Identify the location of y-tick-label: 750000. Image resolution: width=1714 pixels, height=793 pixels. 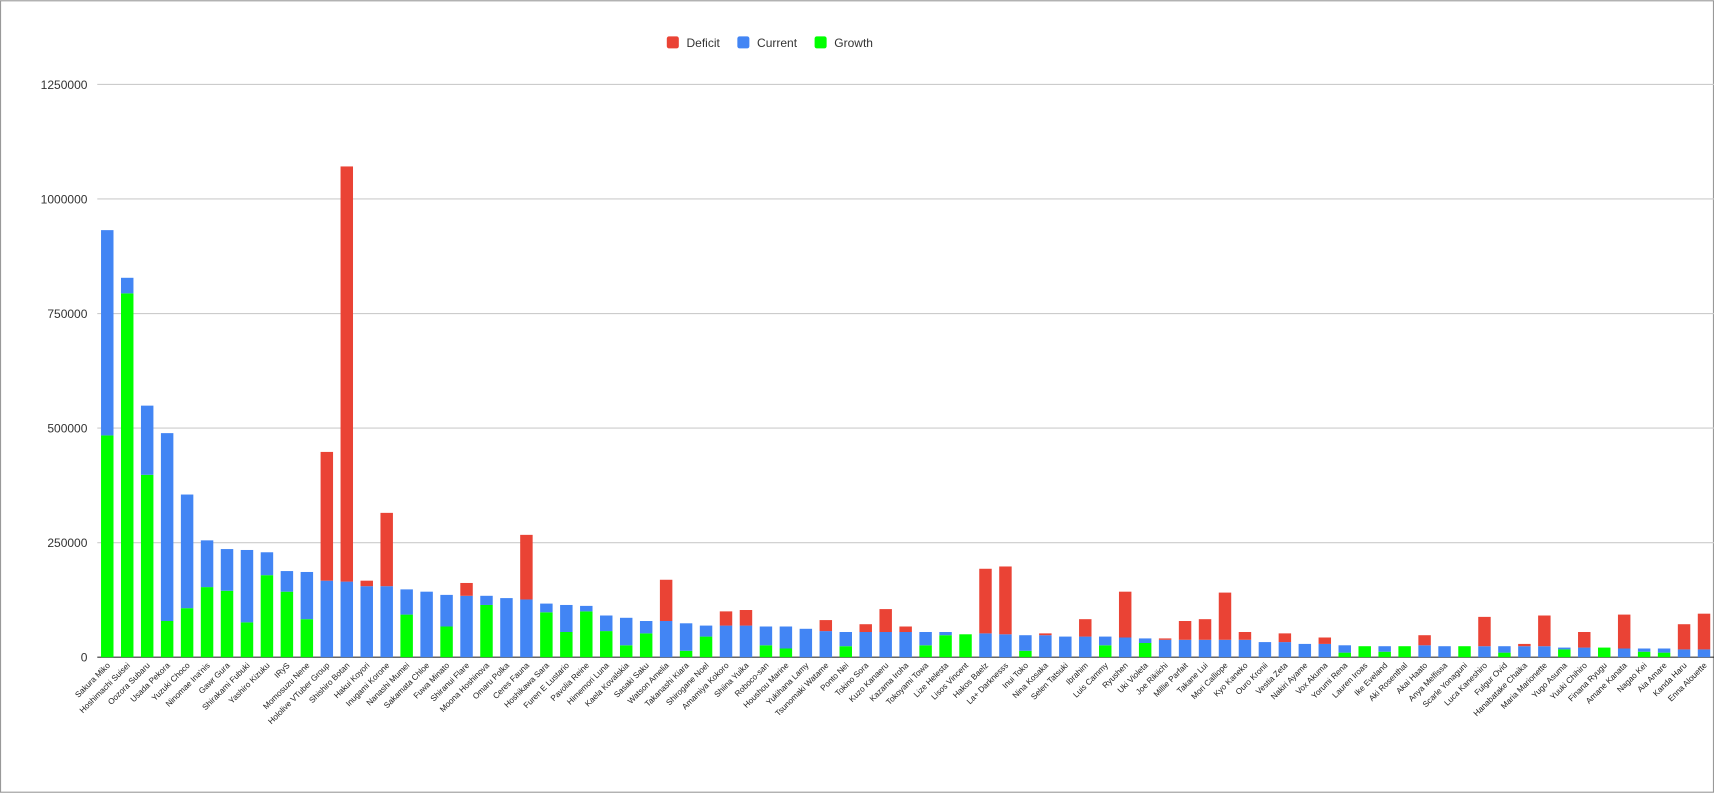
(67, 314).